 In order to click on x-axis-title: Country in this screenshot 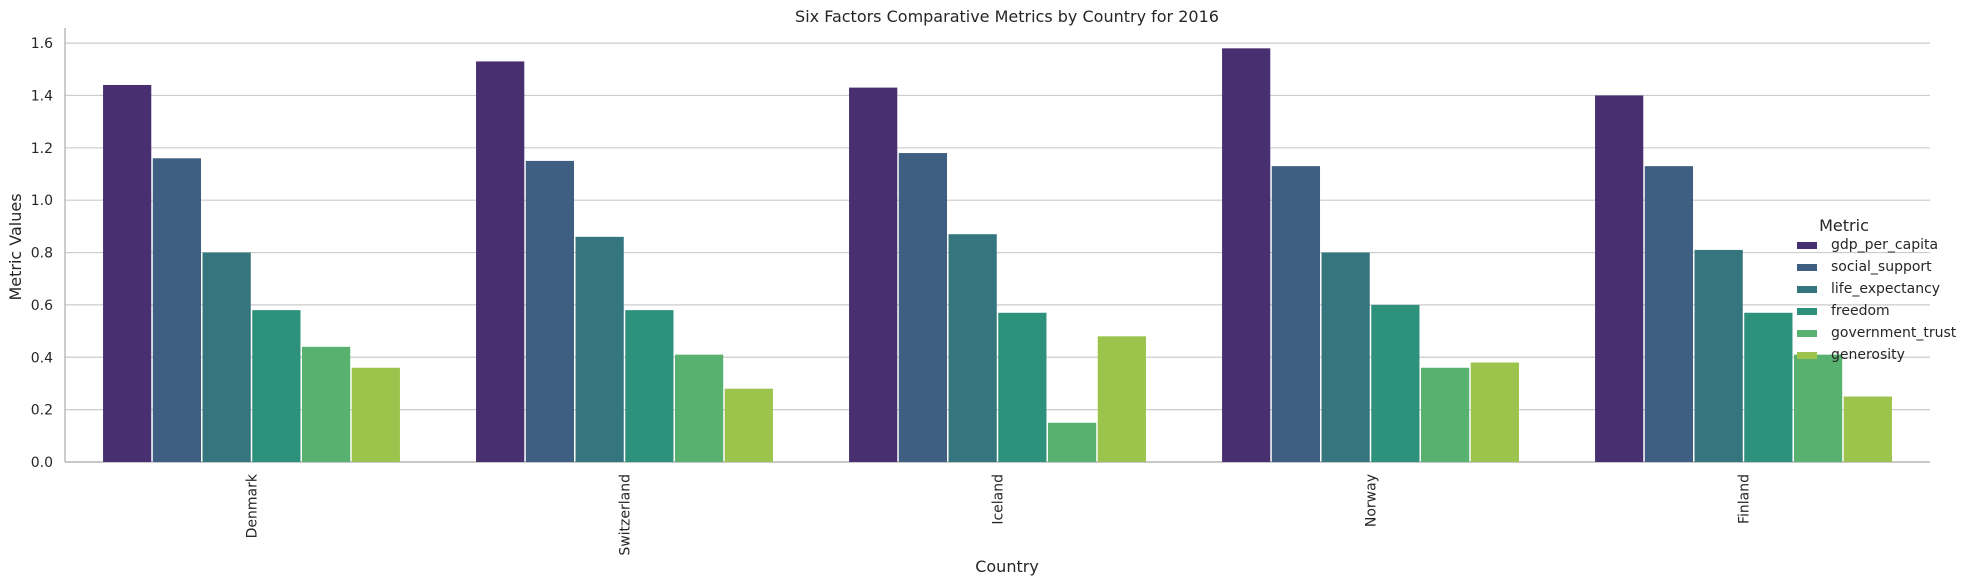, I will do `click(1007, 566)`.